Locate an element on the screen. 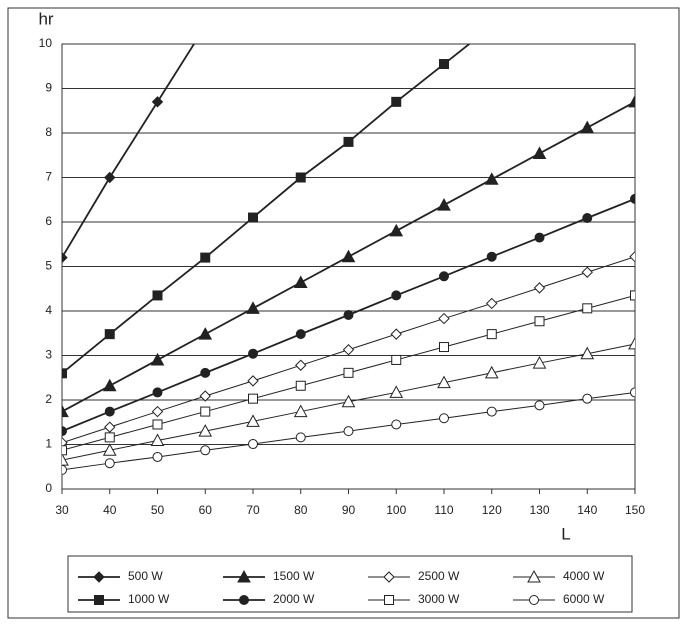  y-tick-label: 9 is located at coordinates (48, 88).